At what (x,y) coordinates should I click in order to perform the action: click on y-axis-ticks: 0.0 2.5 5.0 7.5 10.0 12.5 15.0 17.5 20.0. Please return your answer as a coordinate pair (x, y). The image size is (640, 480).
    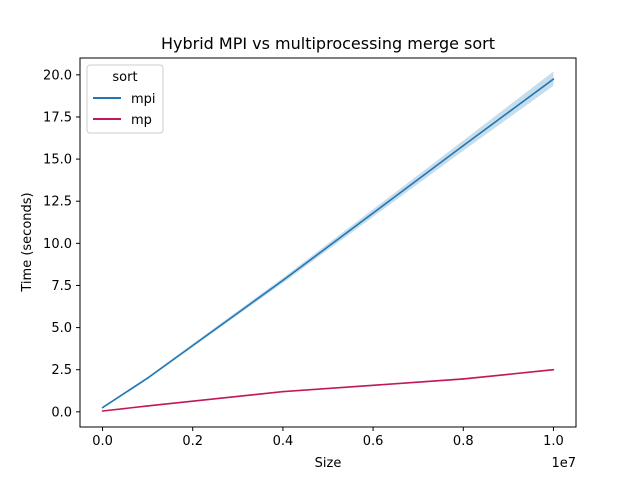
    Looking at the image, I should click on (61, 244).